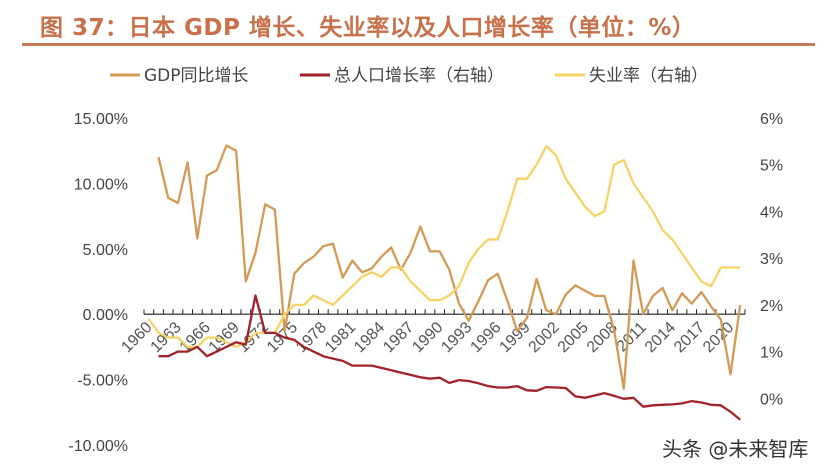 This screenshot has width=829, height=471. What do you see at coordinates (419, 76) in the screenshot?
I see `legend-label-2: 总人口增长率（右轴）` at bounding box center [419, 76].